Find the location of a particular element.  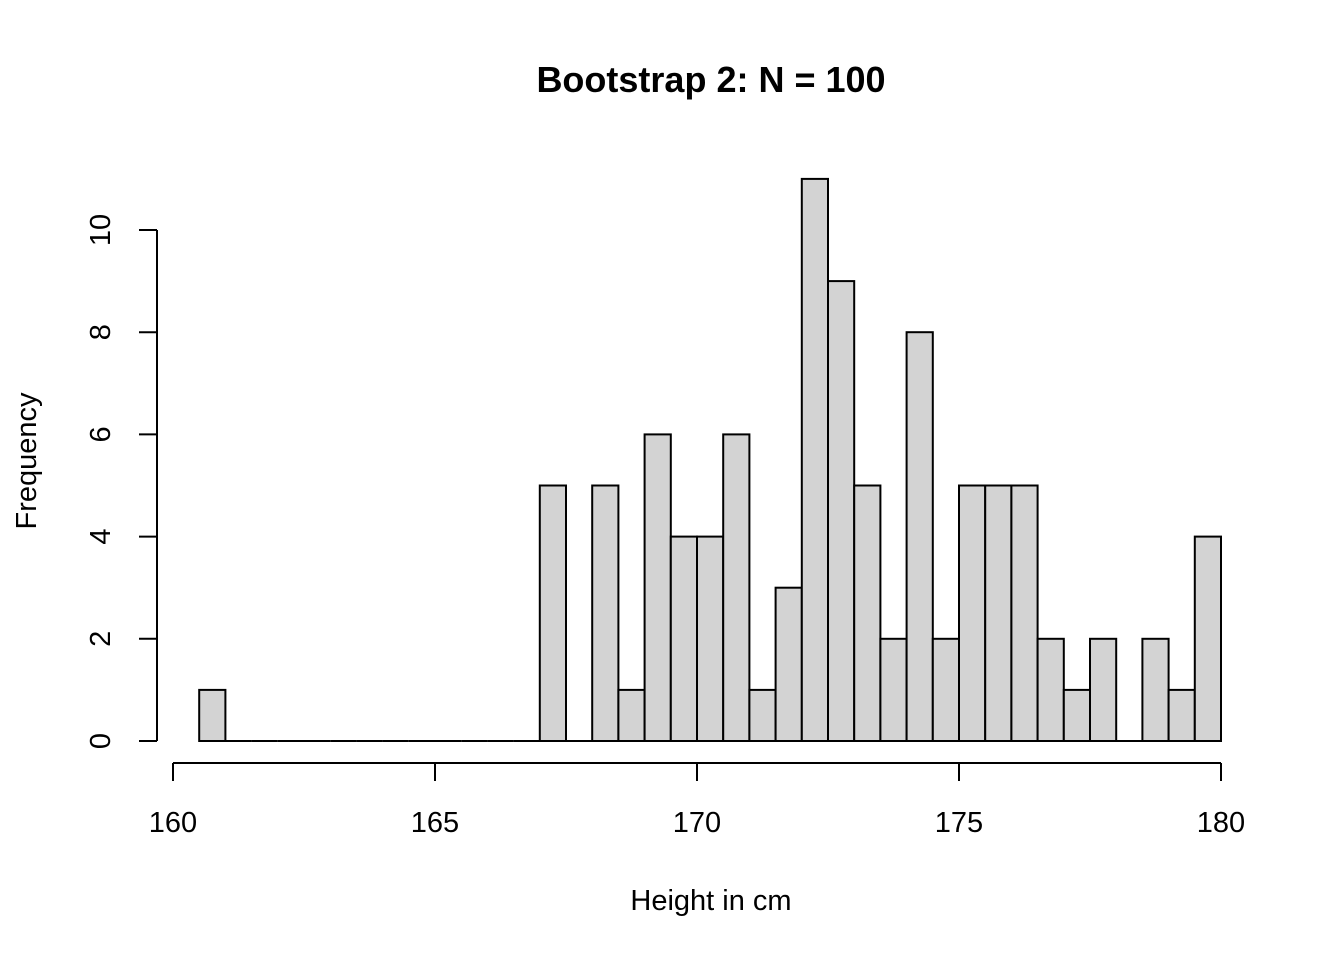

x-tick-label: 165 is located at coordinates (435, 823).